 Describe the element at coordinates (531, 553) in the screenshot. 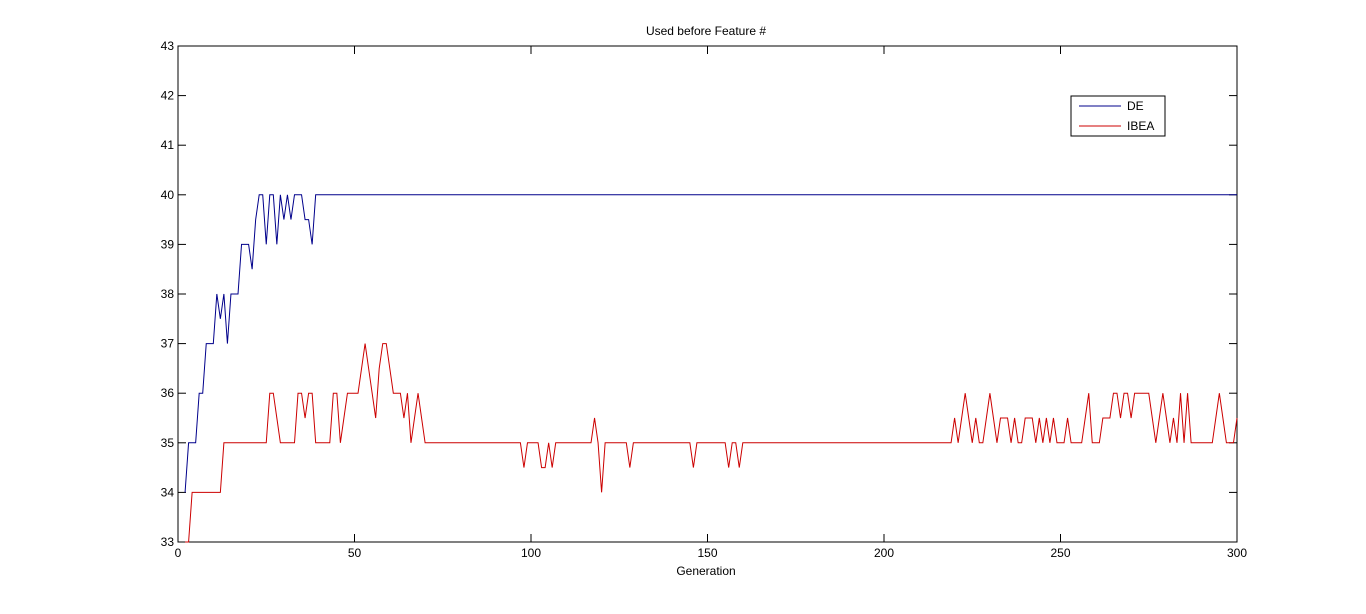

I see `x-tick-label: 100` at that location.